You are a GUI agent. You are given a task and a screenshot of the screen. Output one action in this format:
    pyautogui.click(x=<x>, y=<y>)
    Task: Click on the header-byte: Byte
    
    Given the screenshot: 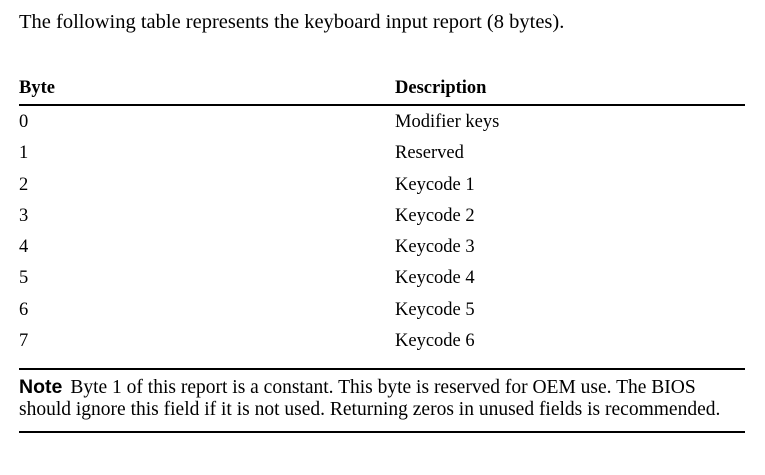 What is the action you would take?
    pyautogui.click(x=37, y=88)
    